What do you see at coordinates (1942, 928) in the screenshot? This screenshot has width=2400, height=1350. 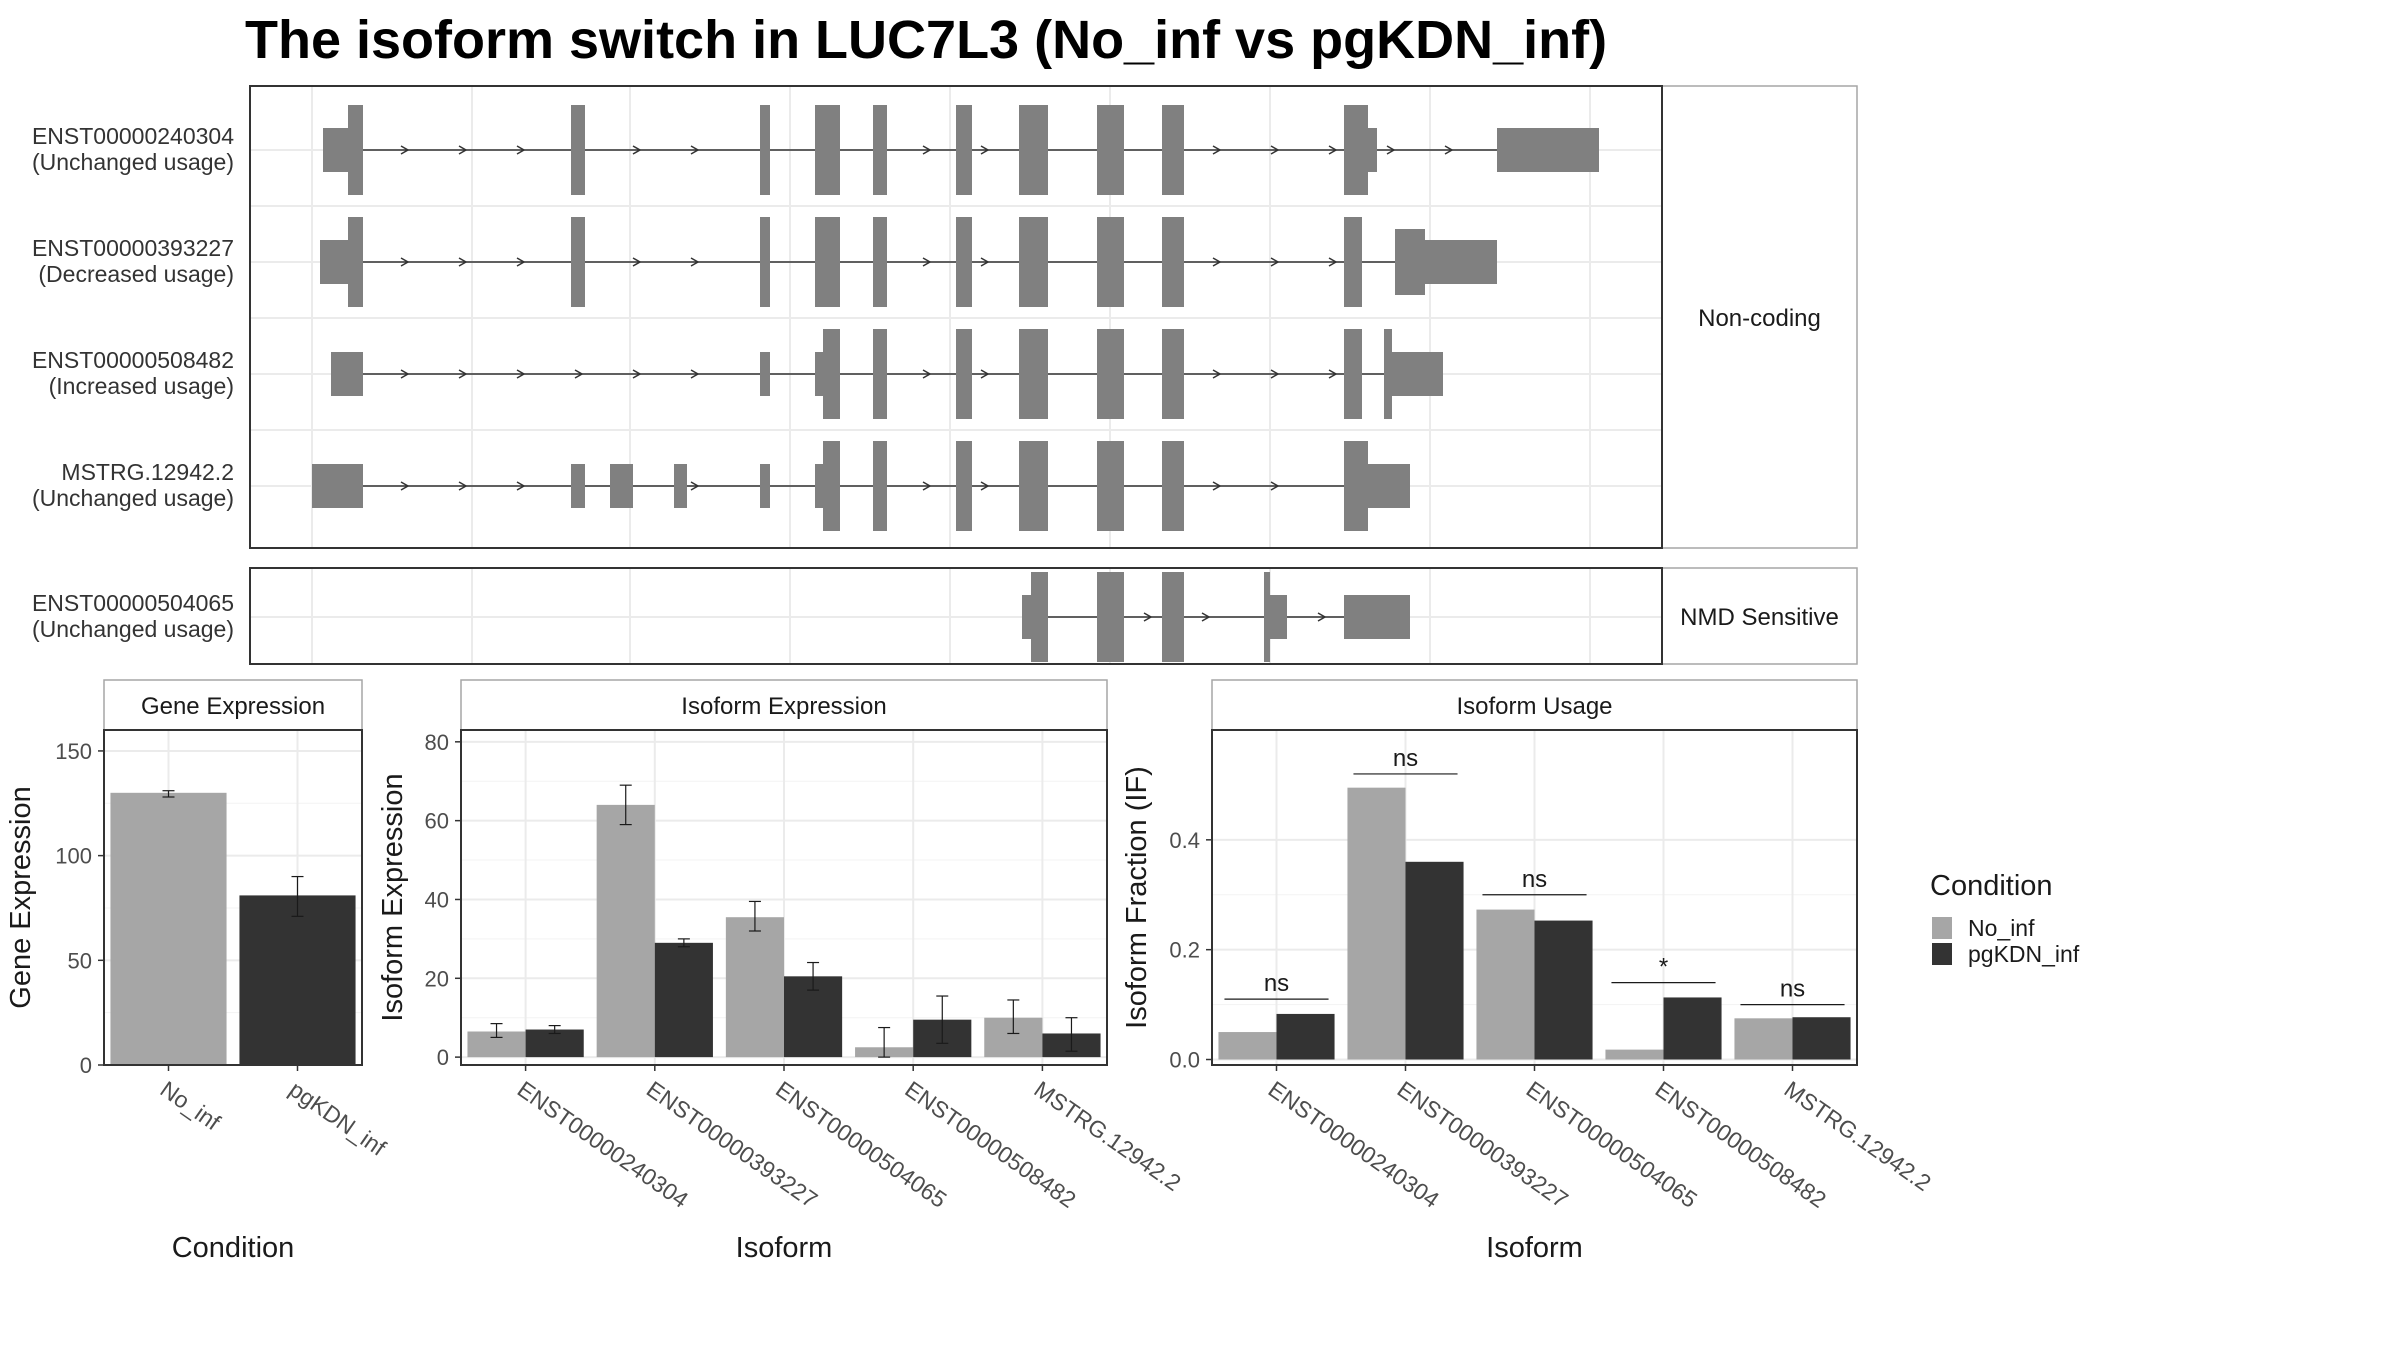 I see `legend-swatch-no-inf` at bounding box center [1942, 928].